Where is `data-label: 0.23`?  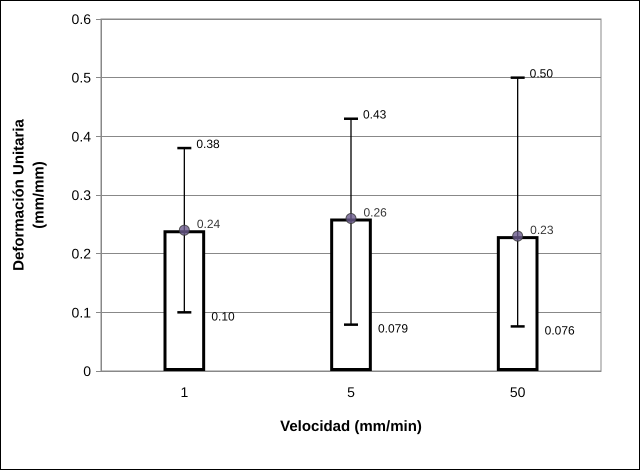
data-label: 0.23 is located at coordinates (542, 230).